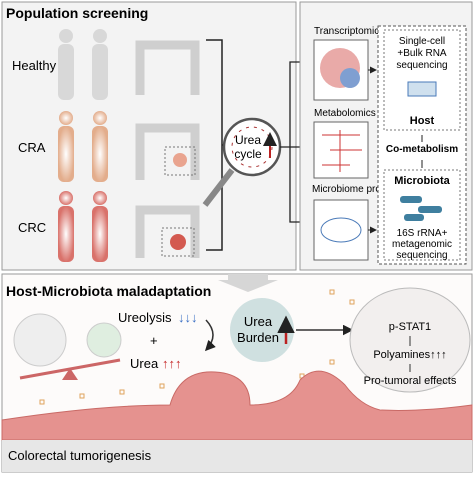  What do you see at coordinates (349, 31) in the screenshot?
I see `omics-label: Transcriptomics` at bounding box center [349, 31].